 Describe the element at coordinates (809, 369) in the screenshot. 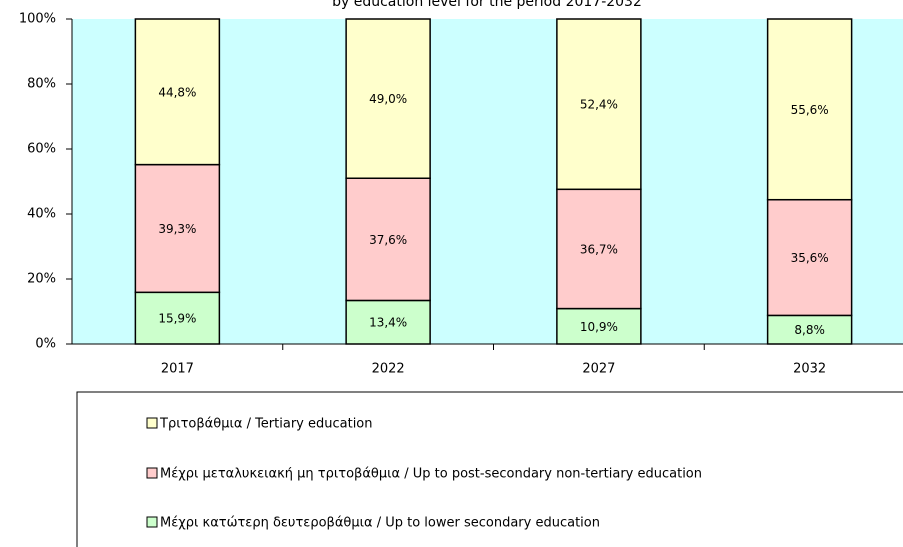

I see `x-tick-label: 2032` at that location.